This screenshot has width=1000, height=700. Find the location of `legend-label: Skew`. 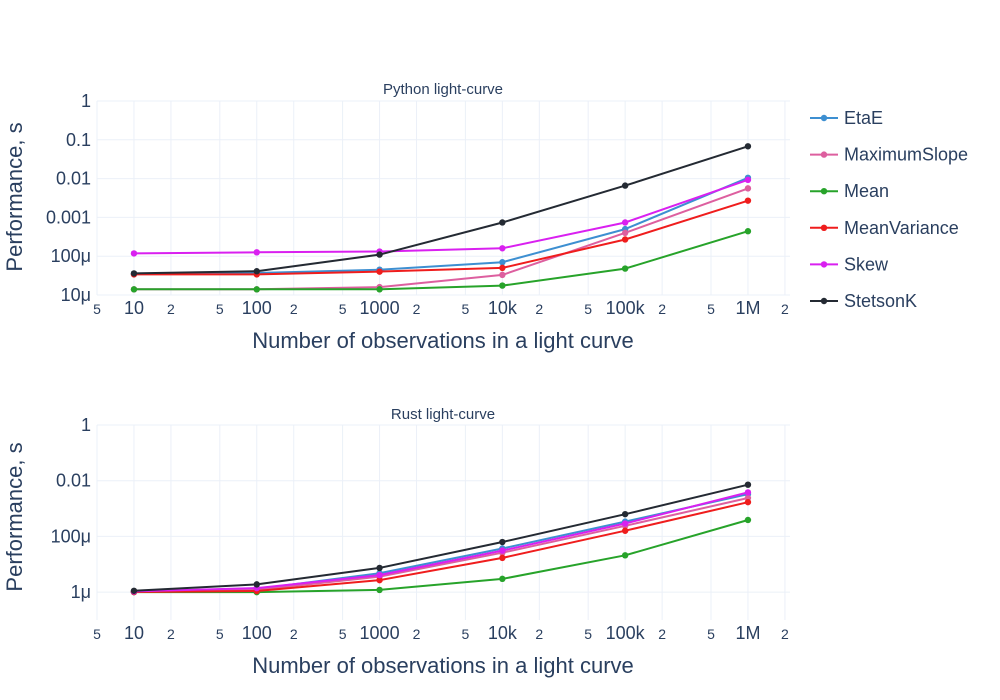

legend-label: Skew is located at coordinates (866, 264).